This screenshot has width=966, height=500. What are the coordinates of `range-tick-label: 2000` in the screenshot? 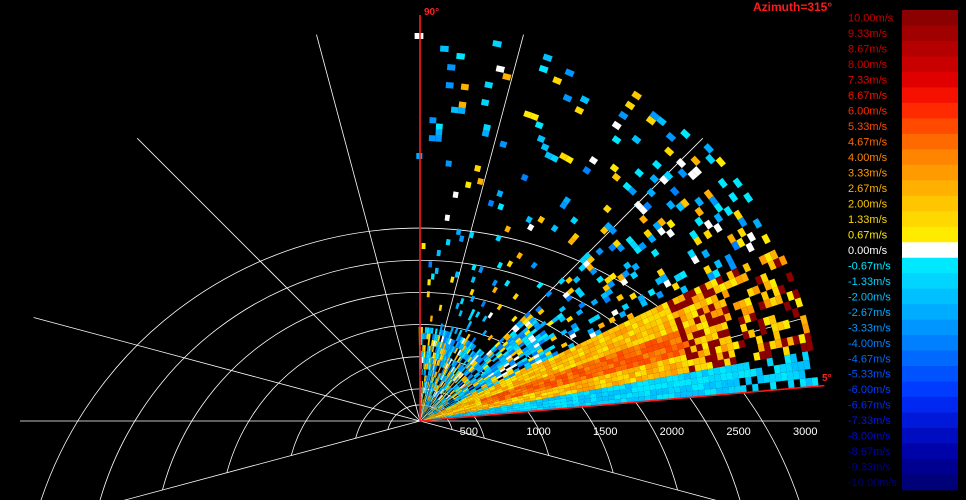 It's located at (672, 432).